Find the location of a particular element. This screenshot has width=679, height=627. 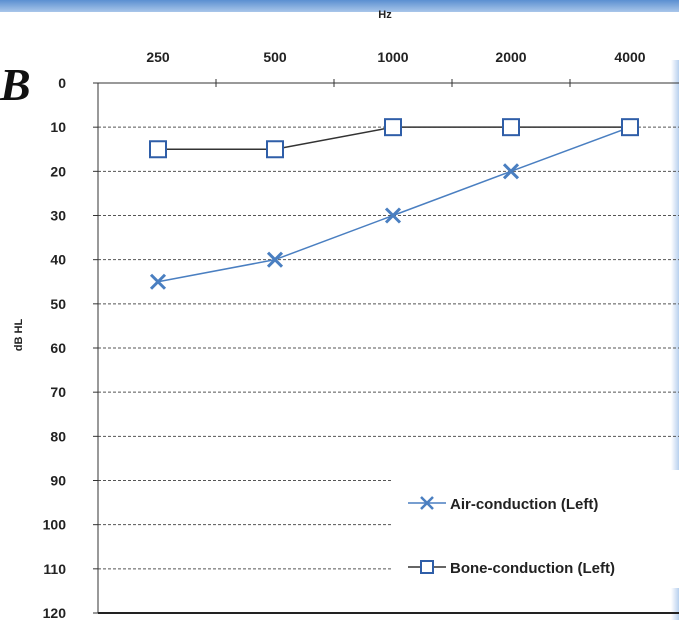

right-edge-shadow is located at coordinates (675, 340).